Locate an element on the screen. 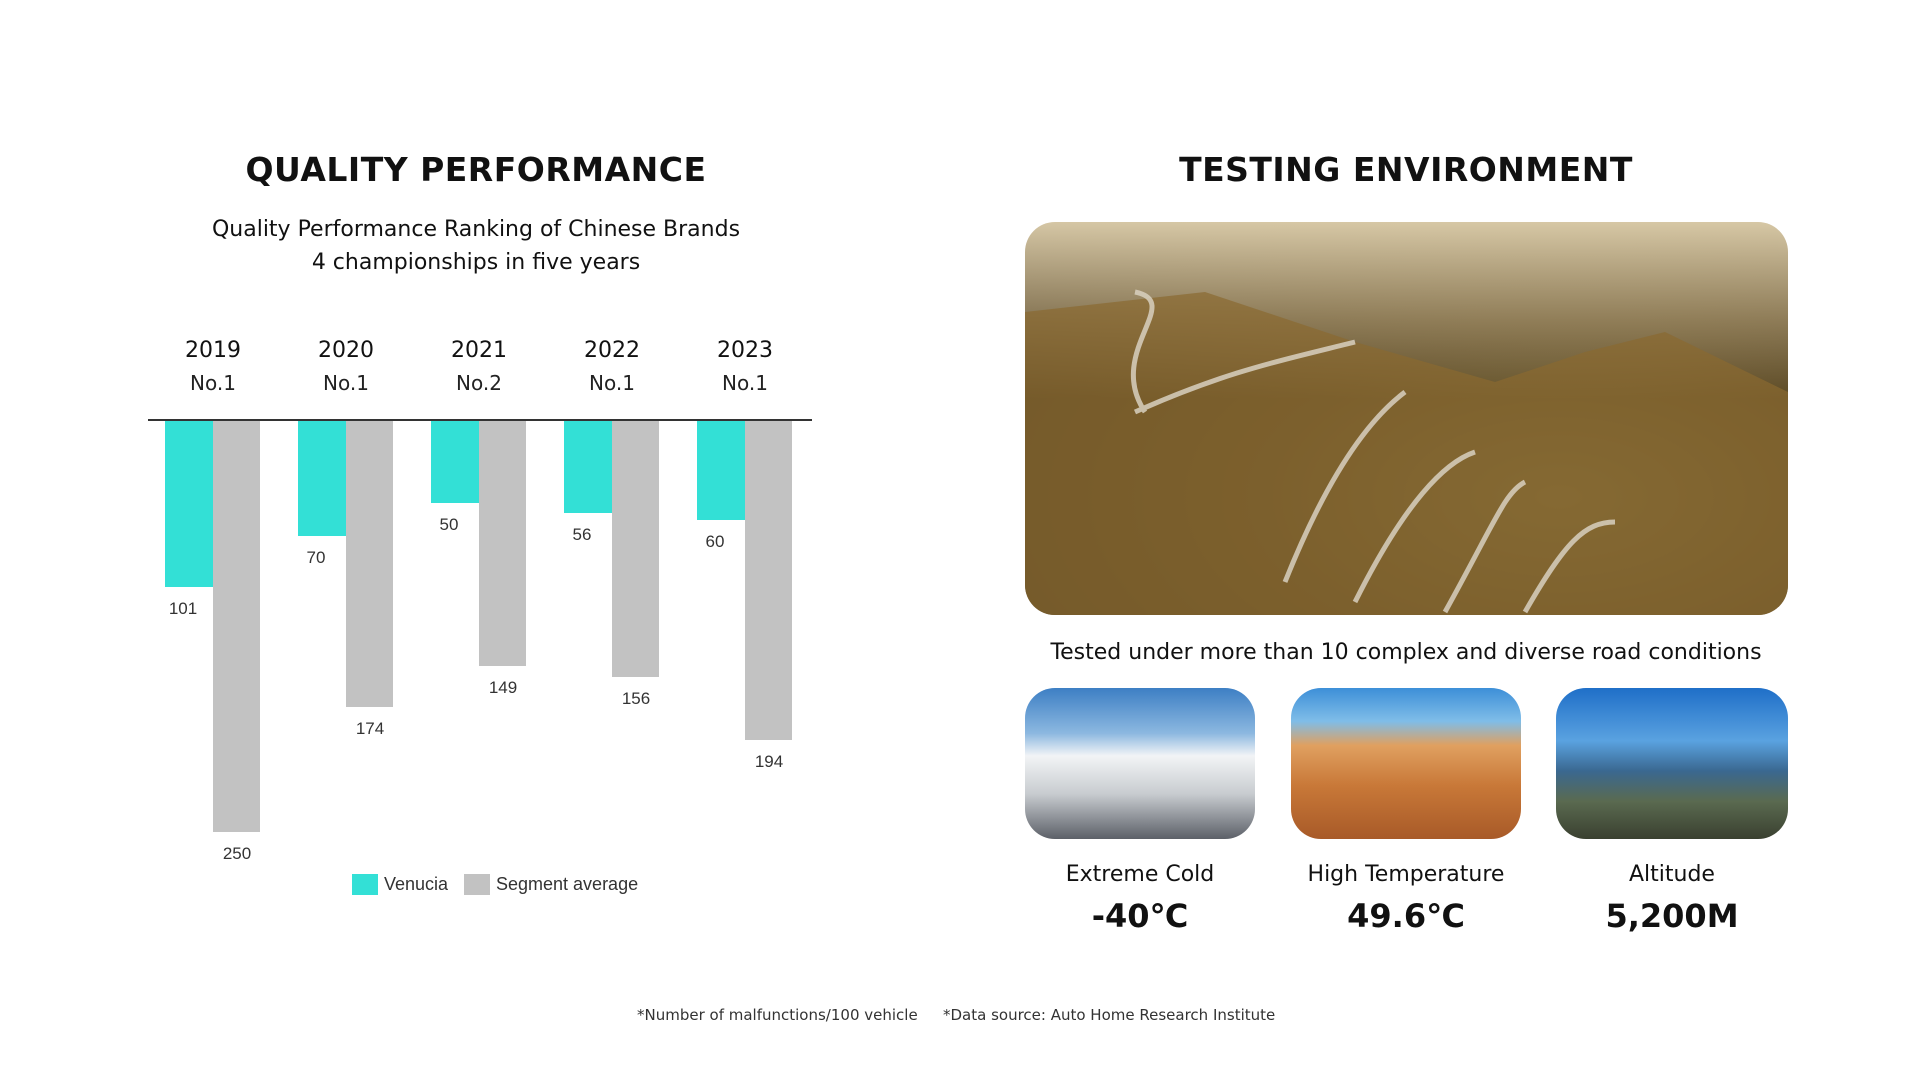 Image resolution: width=1920 pixels, height=1080 pixels. condition-value-cold: -40℃ is located at coordinates (1140, 916).